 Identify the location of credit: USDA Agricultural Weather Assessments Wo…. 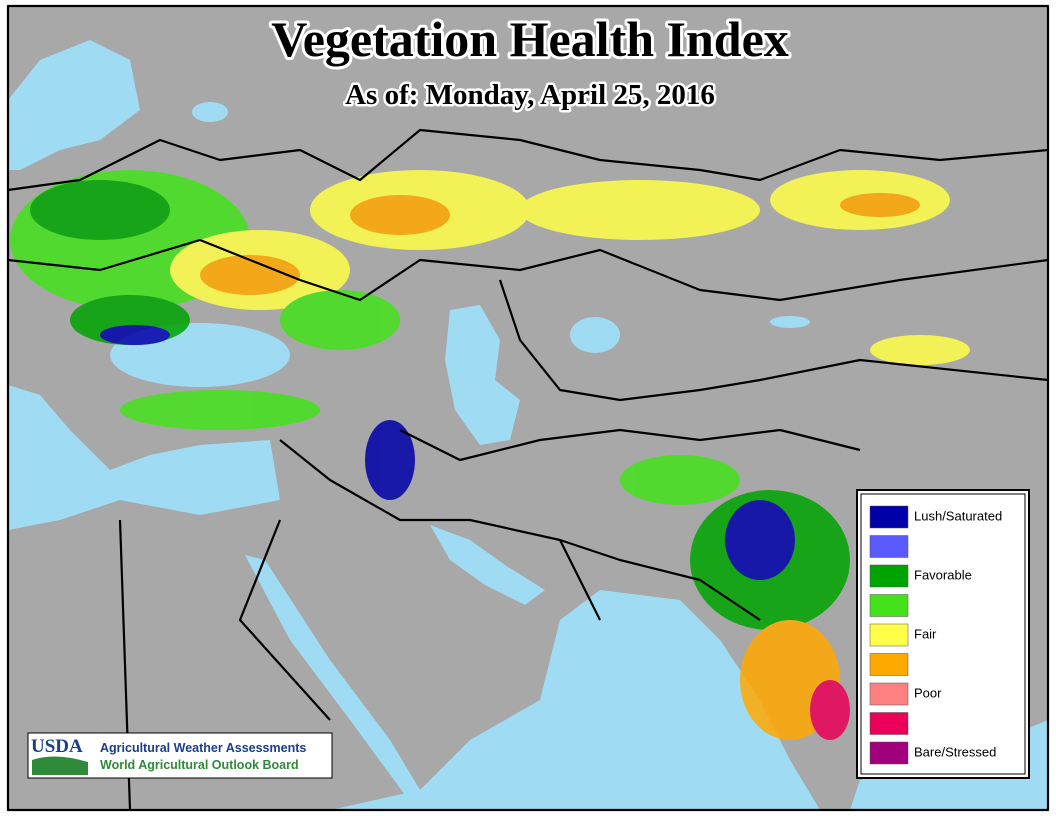
(180, 755).